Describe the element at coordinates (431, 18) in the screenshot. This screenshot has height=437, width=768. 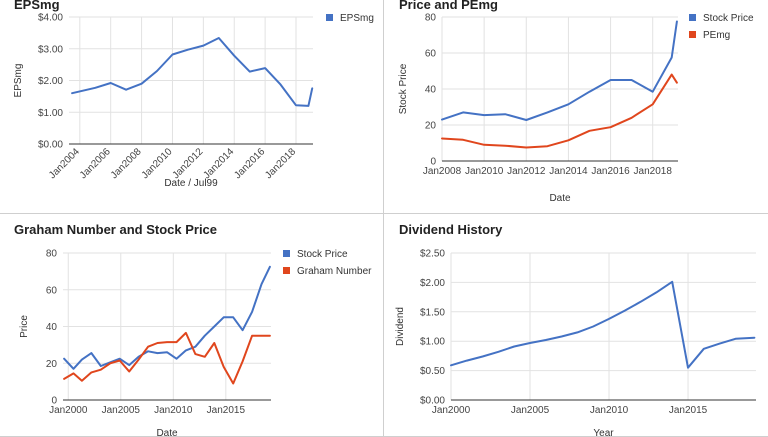
I see `price_pe-ytick-label: 80` at that location.